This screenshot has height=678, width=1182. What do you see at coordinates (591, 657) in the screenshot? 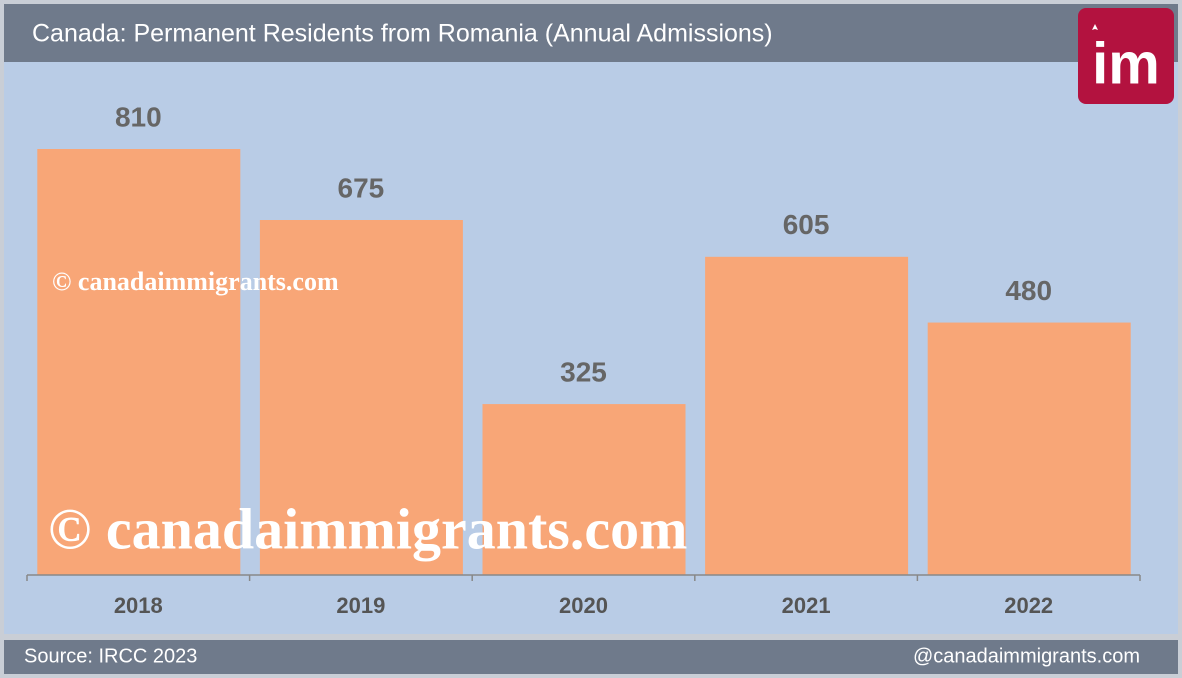
I see `footer-bar` at bounding box center [591, 657].